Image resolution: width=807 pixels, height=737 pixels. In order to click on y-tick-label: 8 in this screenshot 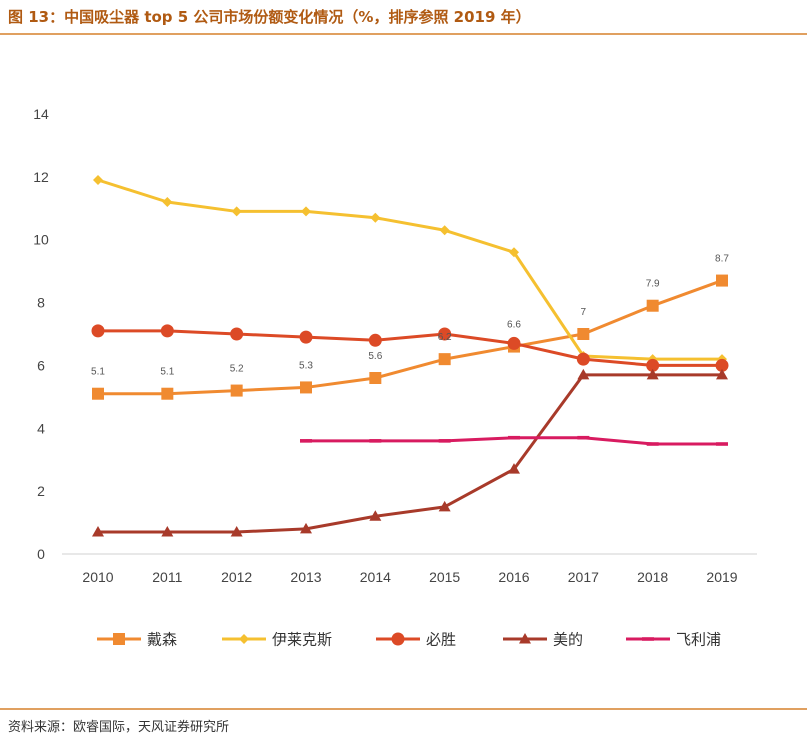, I will do `click(41, 303)`.